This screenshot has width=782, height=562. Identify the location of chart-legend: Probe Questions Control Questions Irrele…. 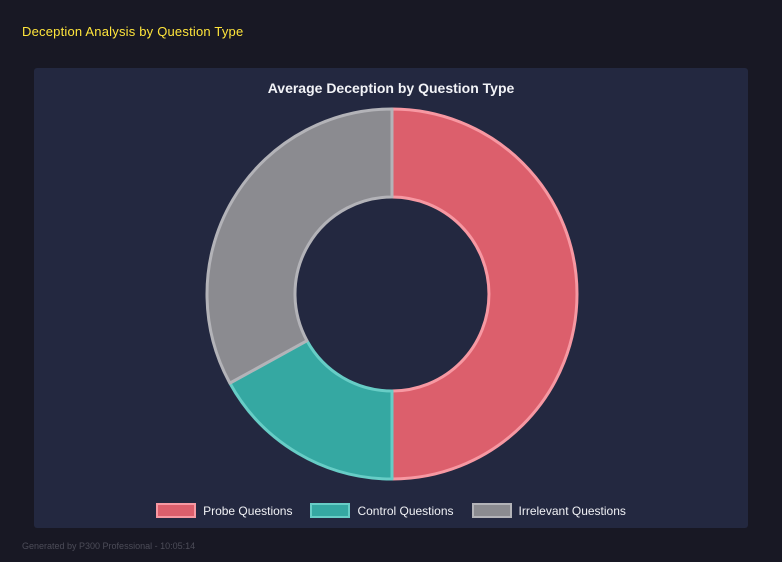
(391, 510).